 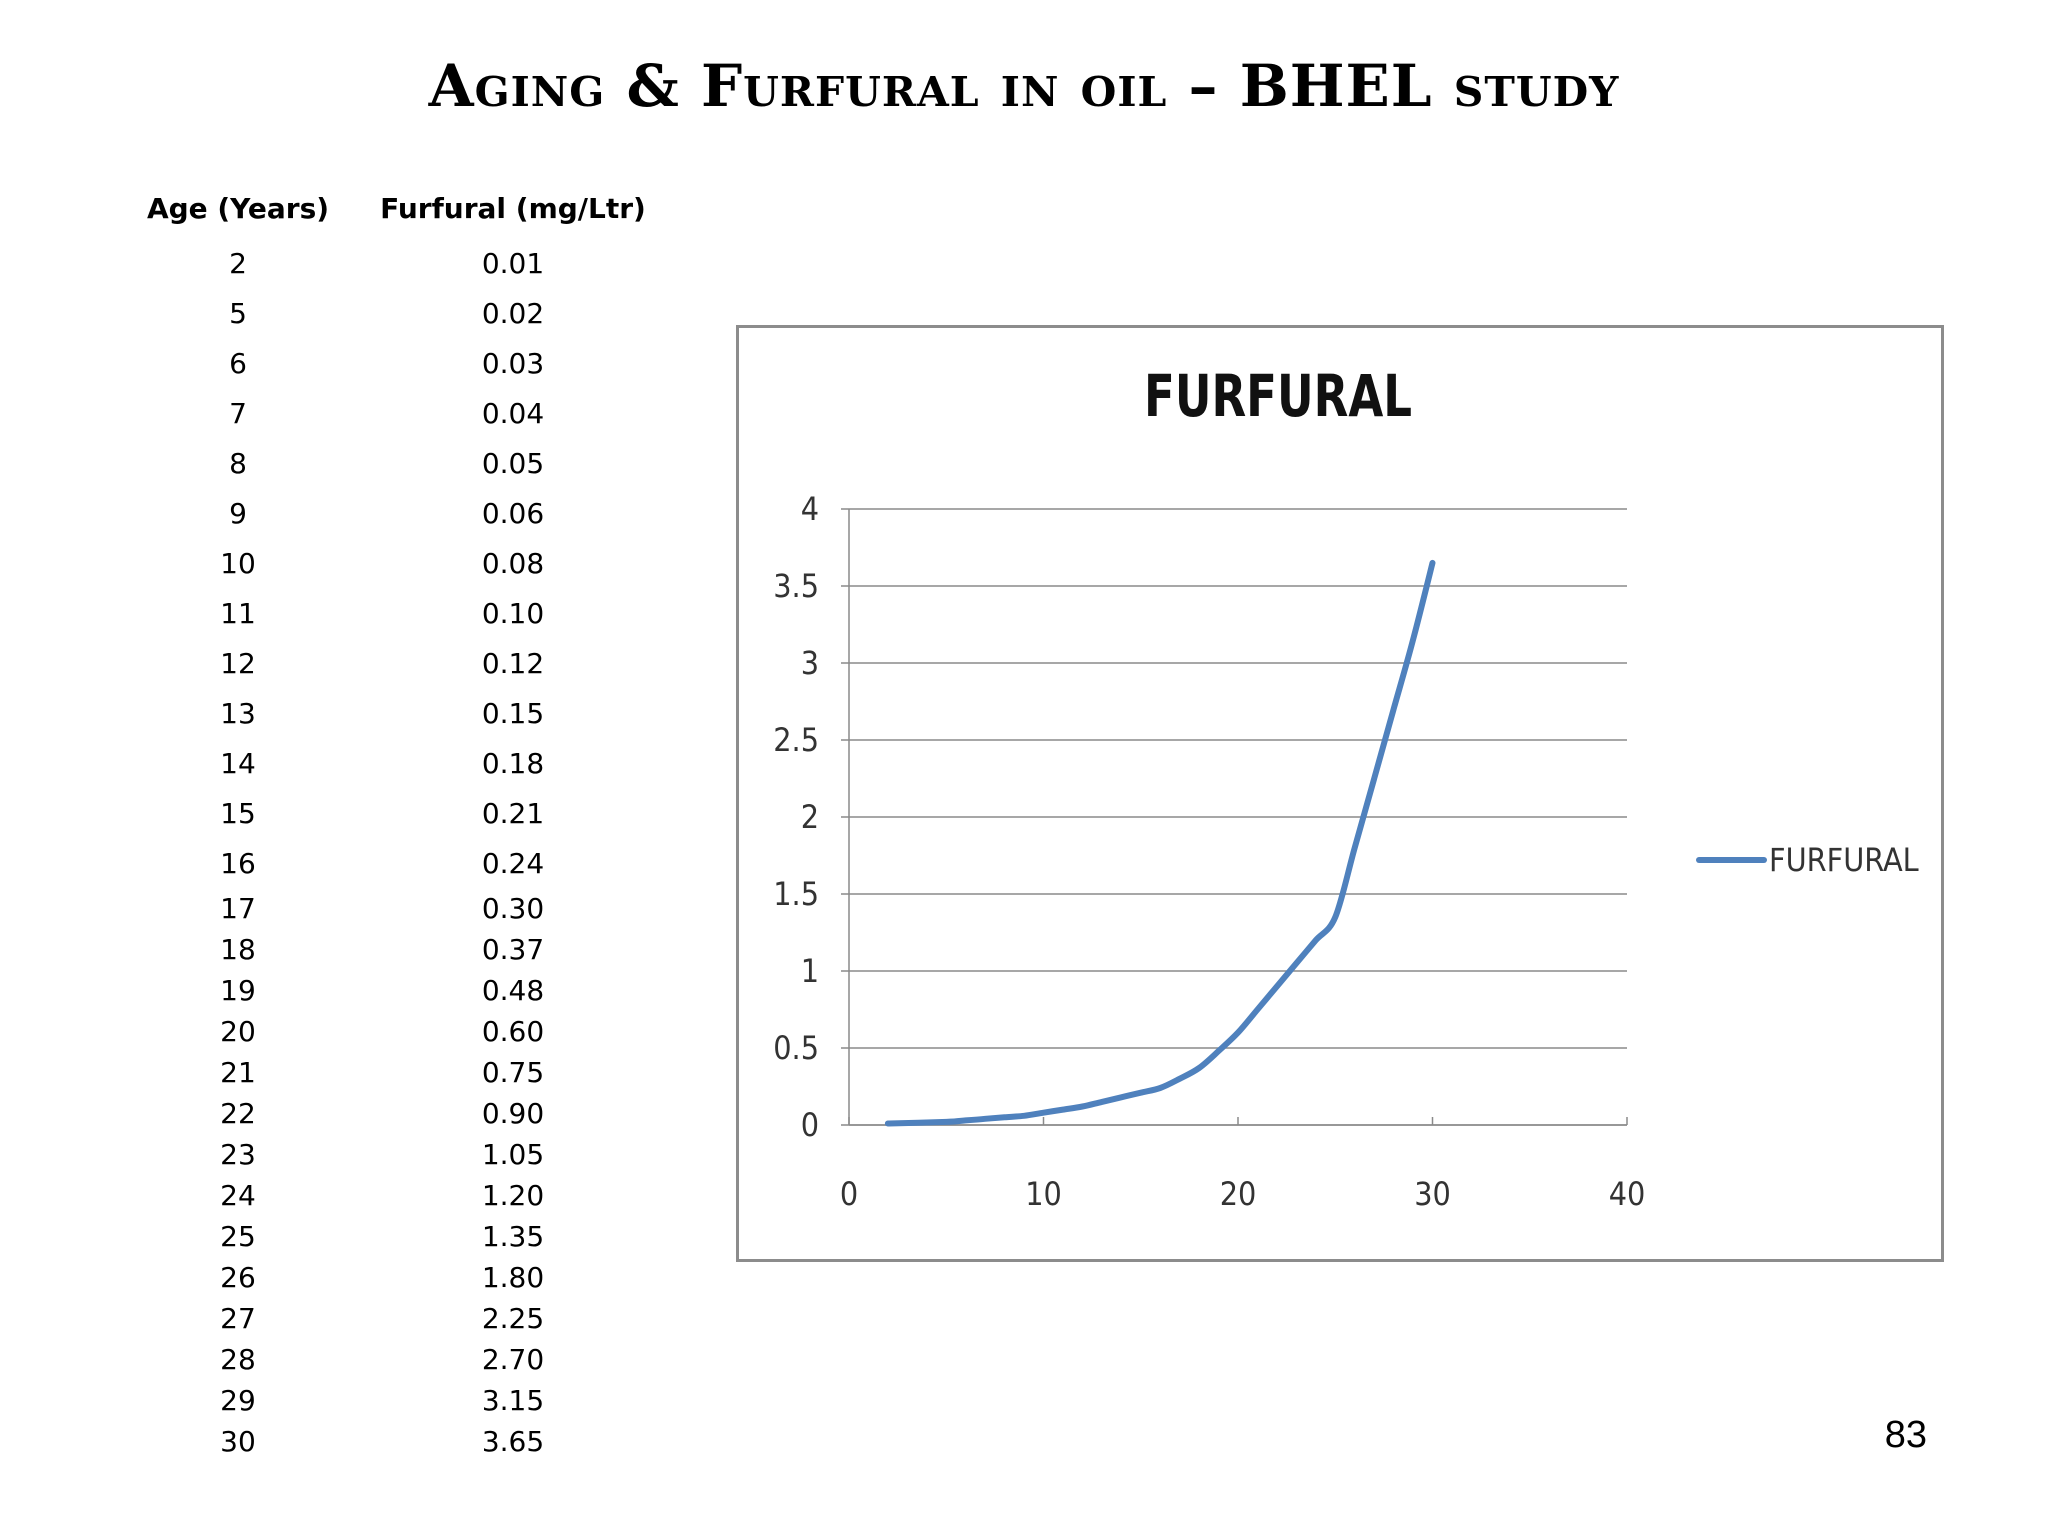 I want to click on age-cell: 20, so click(x=238, y=1031).